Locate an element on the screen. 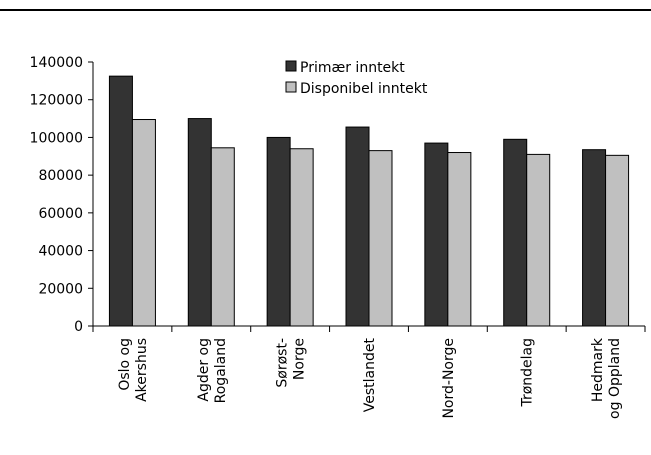 Image resolution: width=651 pixels, height=455 pixels. category-label-line: Nord-Norge is located at coordinates (449, 378).